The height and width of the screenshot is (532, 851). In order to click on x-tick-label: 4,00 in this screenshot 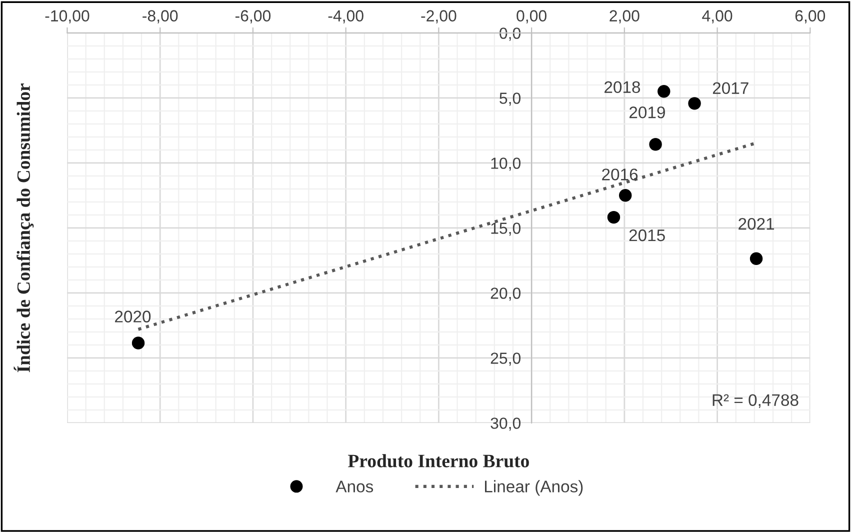, I will do `click(717, 17)`.